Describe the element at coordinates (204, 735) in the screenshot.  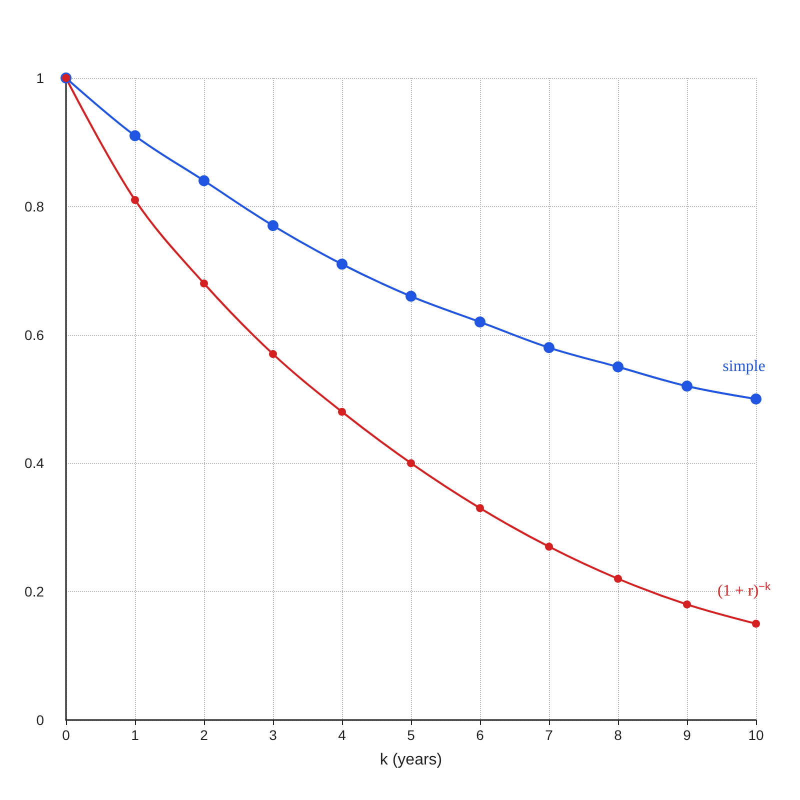
I see `x-tick-label: 2` at that location.